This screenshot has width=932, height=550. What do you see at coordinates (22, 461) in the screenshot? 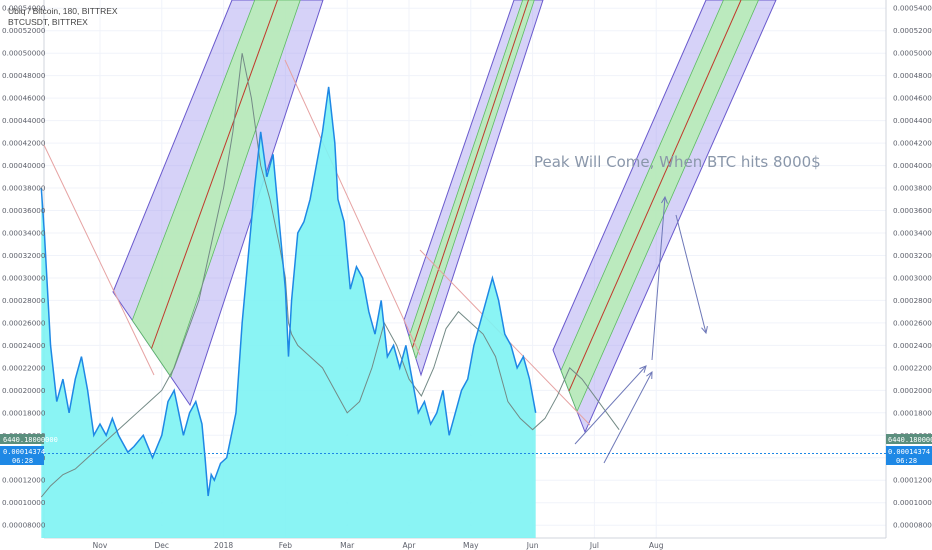
I see `countdown-label-left: 06:28` at bounding box center [22, 461].